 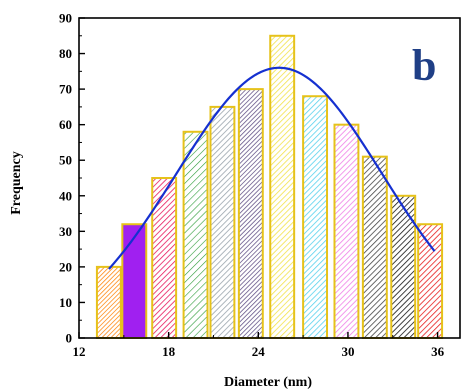 What do you see at coordinates (65, 266) in the screenshot?
I see `y-tick-label-20: 20` at bounding box center [65, 266].